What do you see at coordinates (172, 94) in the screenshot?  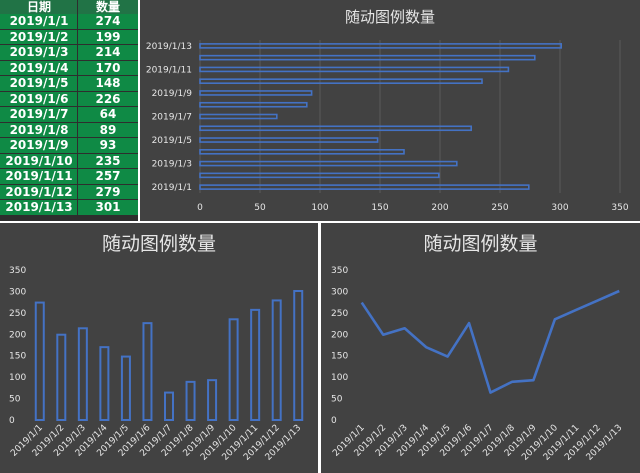 I see `y-tick-label: 2019/1/9` at bounding box center [172, 94].